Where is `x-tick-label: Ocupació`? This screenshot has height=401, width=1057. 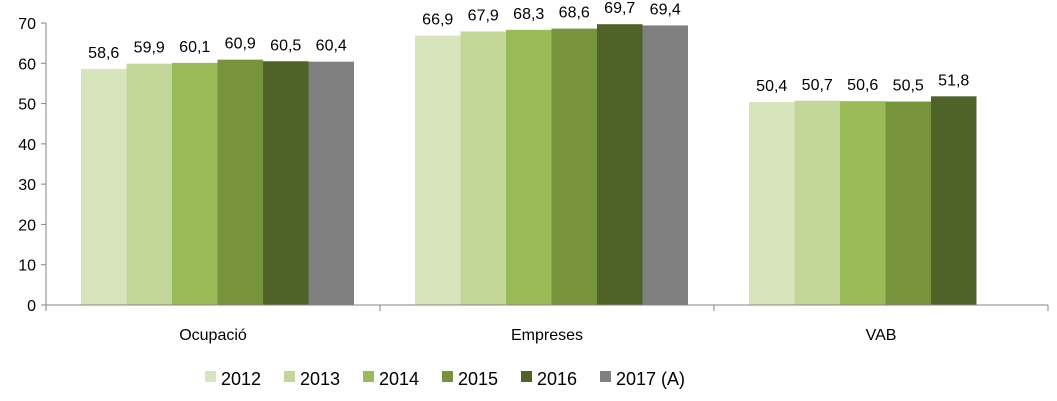 x-tick-label: Ocupació is located at coordinates (213, 335).